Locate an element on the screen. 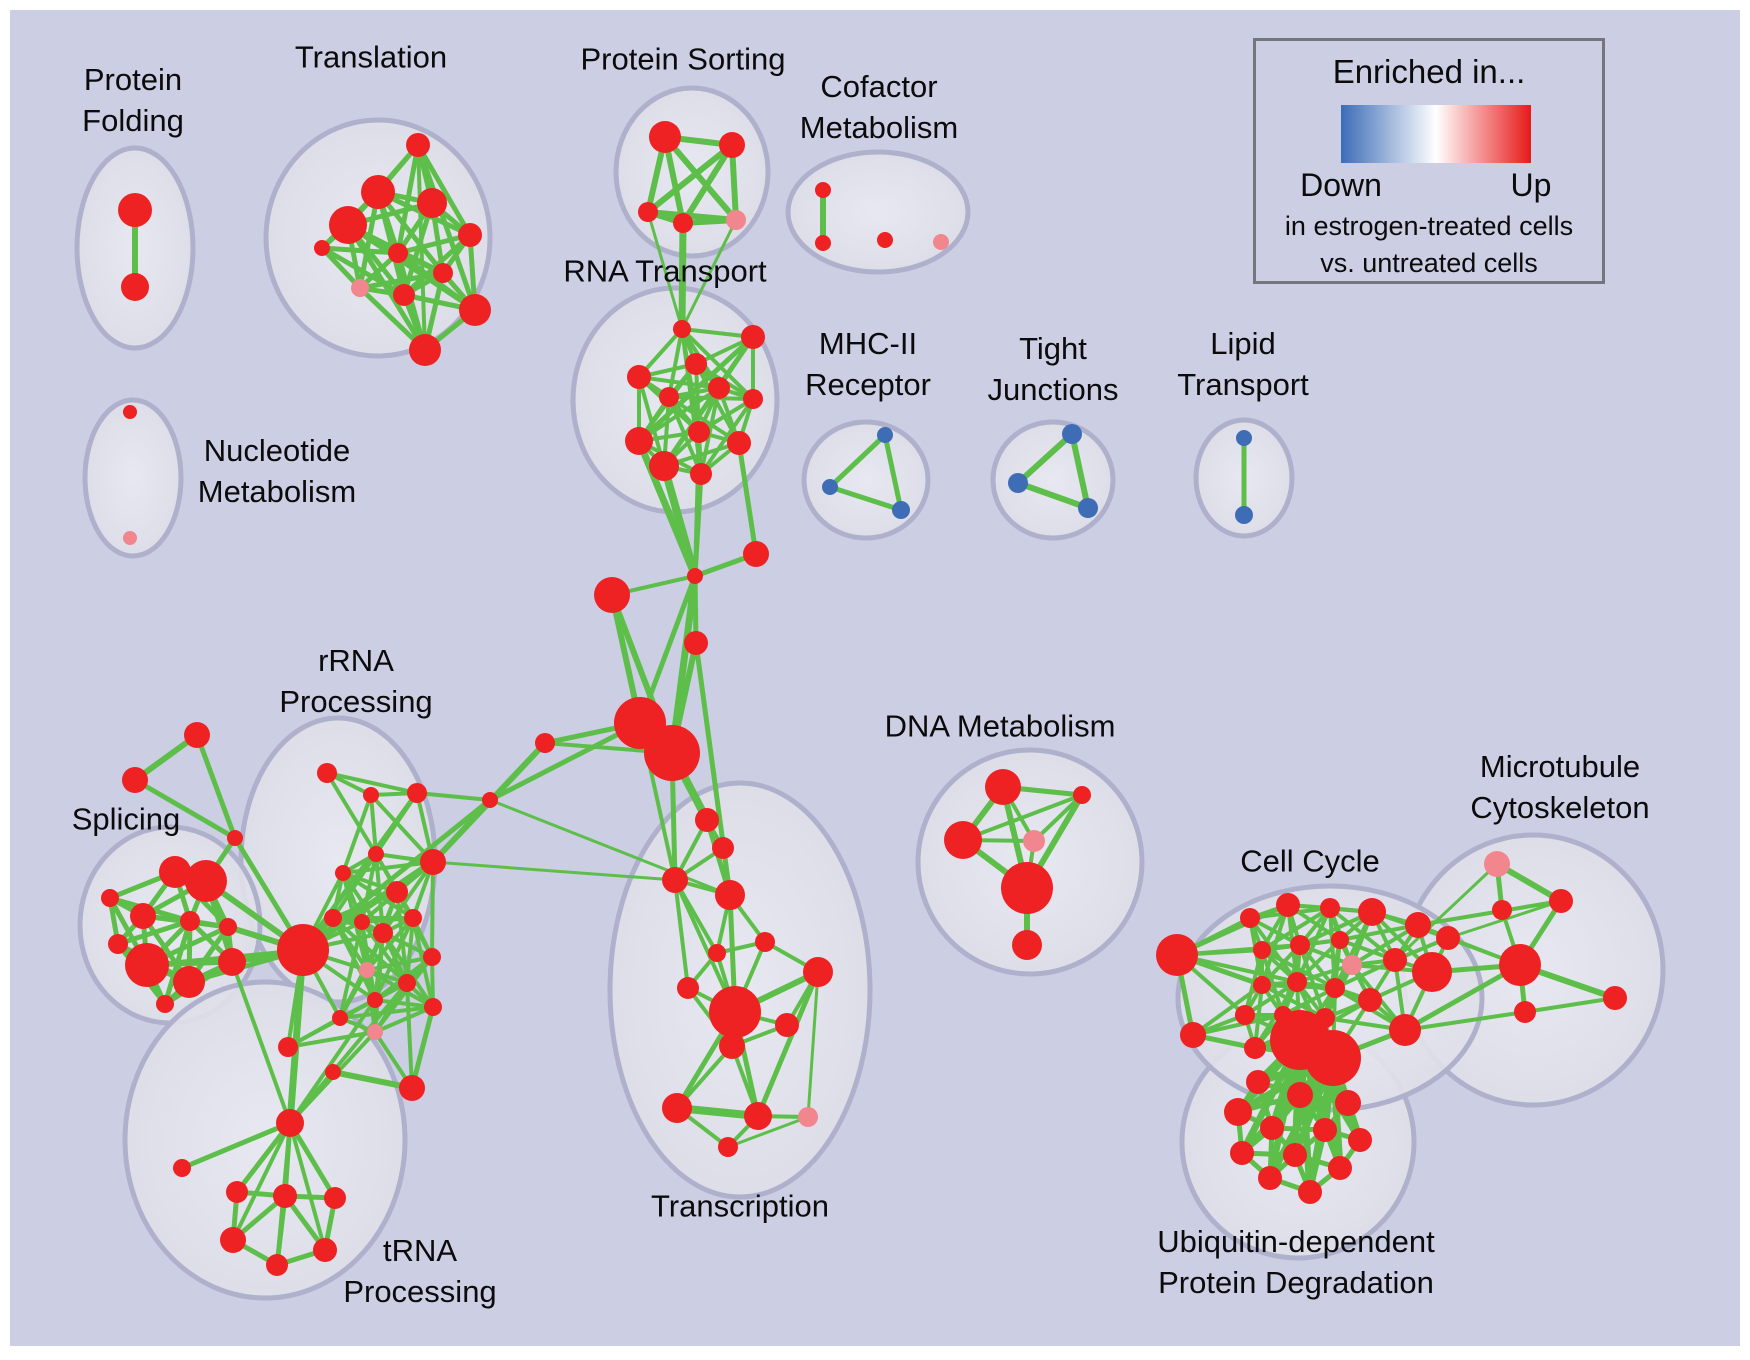 This screenshot has width=1750, height=1360. cluster-ellipse-trna is located at coordinates (265, 1140).